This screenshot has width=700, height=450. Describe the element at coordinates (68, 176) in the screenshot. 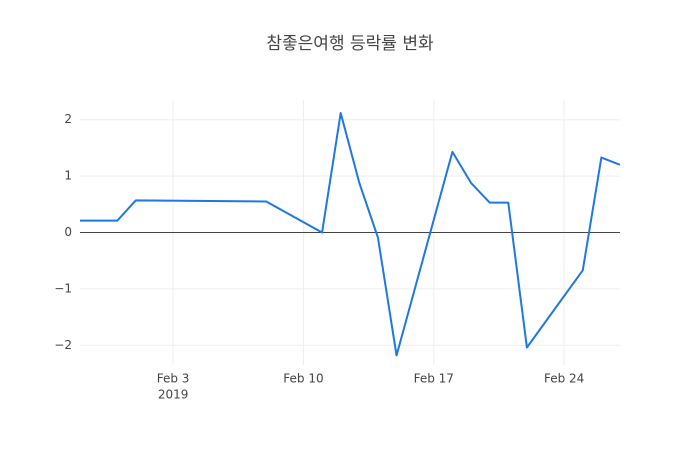

I see `y-tick-label: 1` at that location.